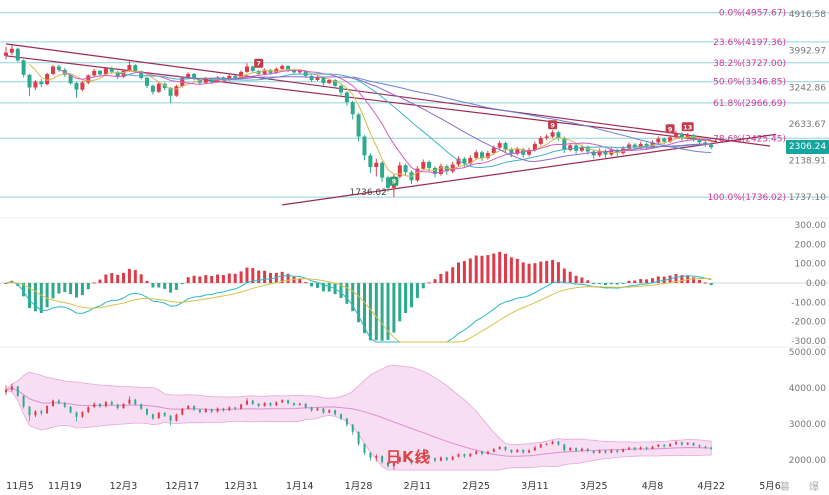 Image resolution: width=829 pixels, height=495 pixels. What do you see at coordinates (394, 182) in the screenshot?
I see `sequence-marker-number: 9` at bounding box center [394, 182].